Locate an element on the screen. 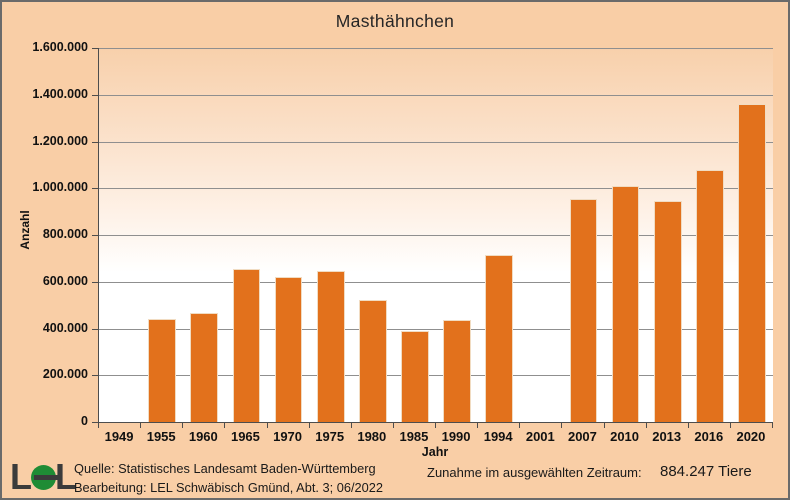 This screenshot has height=500, width=790. x-tick-label-1975: 1975 is located at coordinates (330, 436).